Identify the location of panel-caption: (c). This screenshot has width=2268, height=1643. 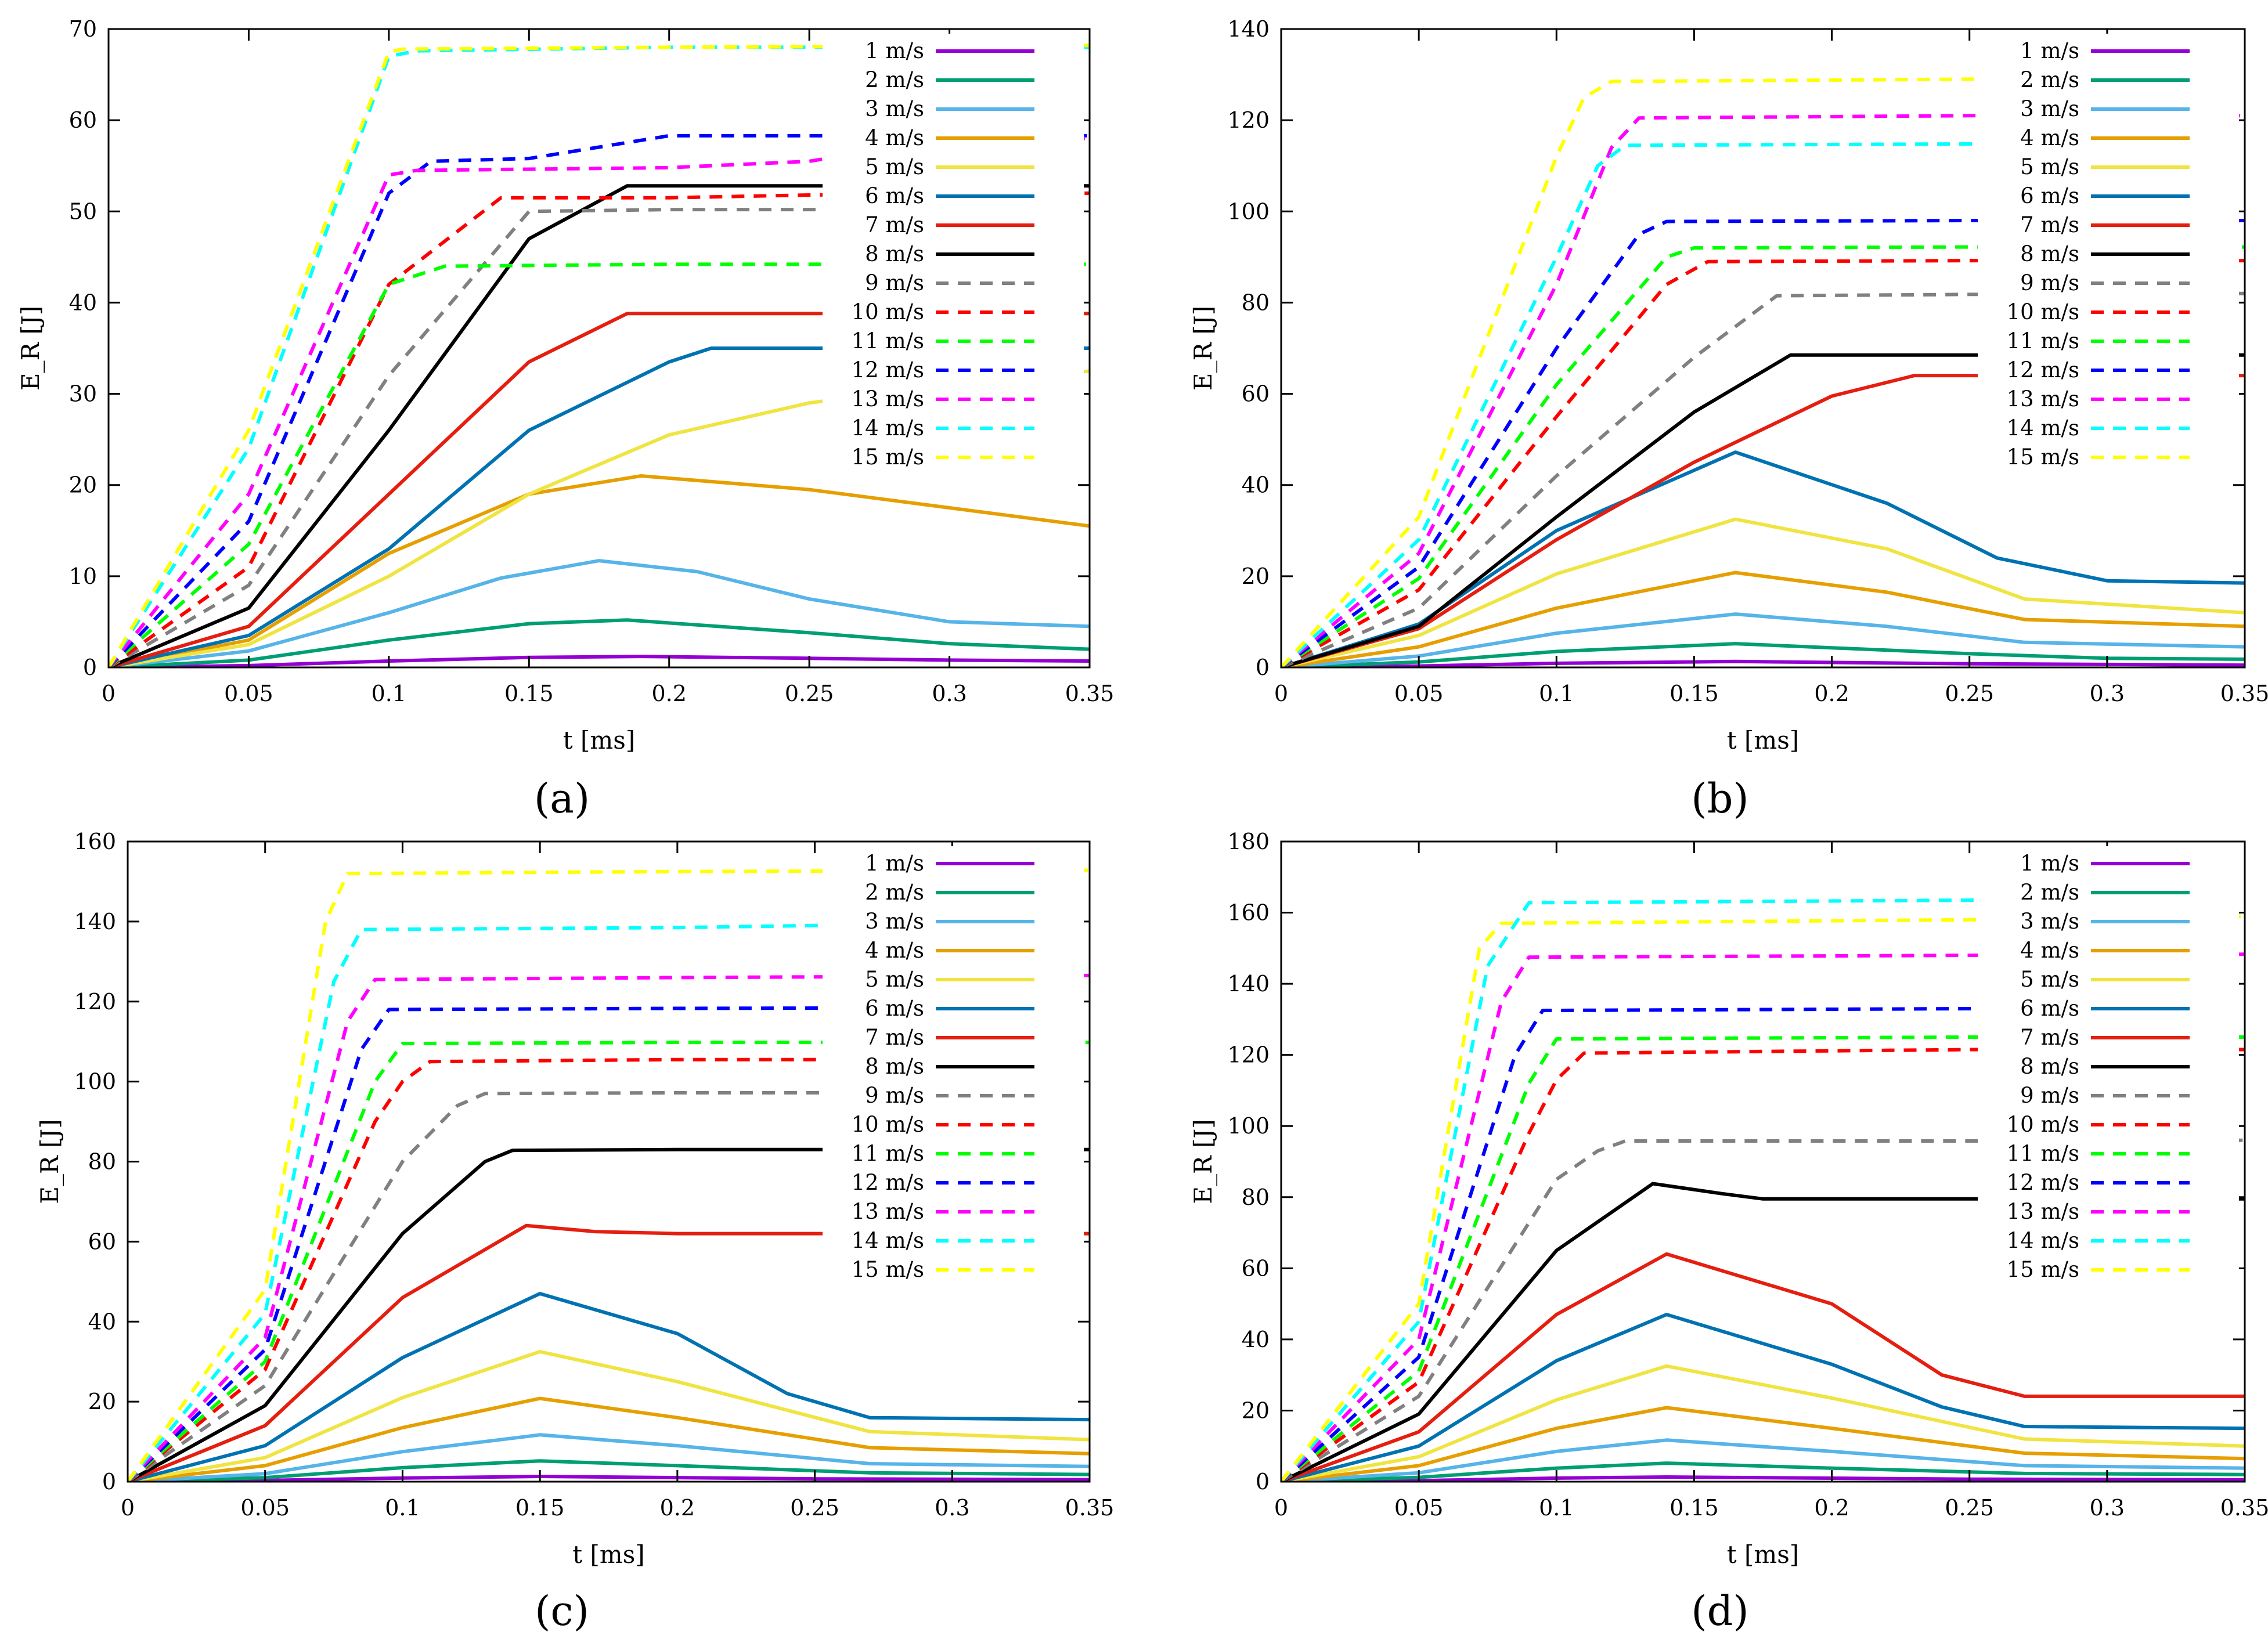
(562, 1611).